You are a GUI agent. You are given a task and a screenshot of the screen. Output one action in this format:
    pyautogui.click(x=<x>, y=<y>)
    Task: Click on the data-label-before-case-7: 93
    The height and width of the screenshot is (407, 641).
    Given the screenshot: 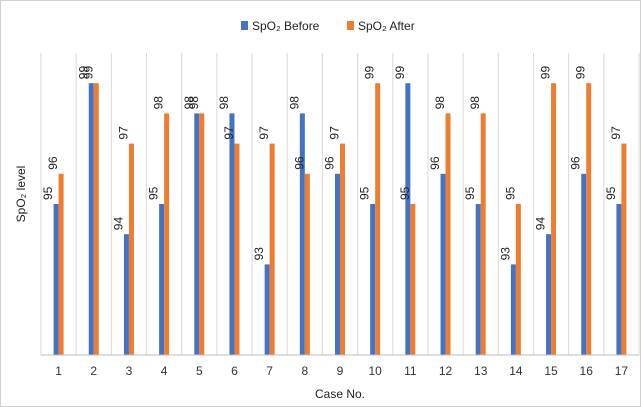 What is the action you would take?
    pyautogui.click(x=259, y=254)
    